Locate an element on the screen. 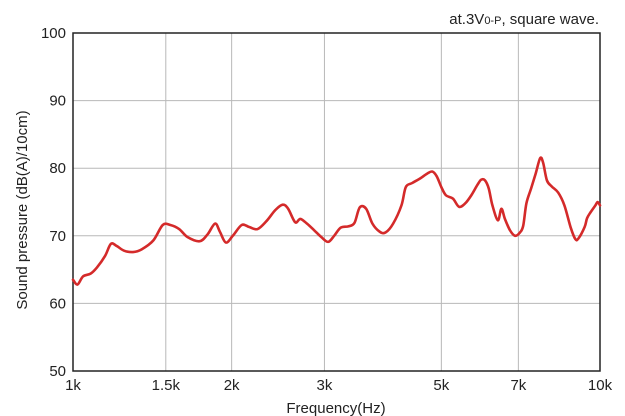  y-tick-label: 90 is located at coordinates (57, 101).